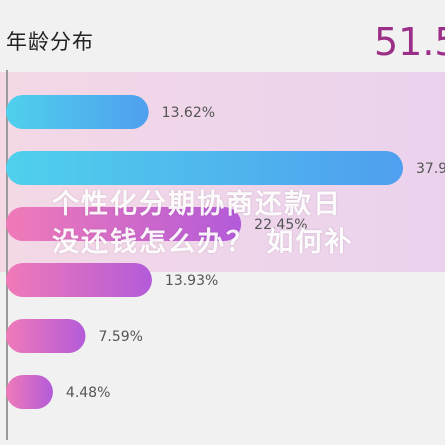 This screenshot has height=445, width=445. What do you see at coordinates (430, 169) in the screenshot?
I see `bar-2-value-label: 37.9` at bounding box center [430, 169].